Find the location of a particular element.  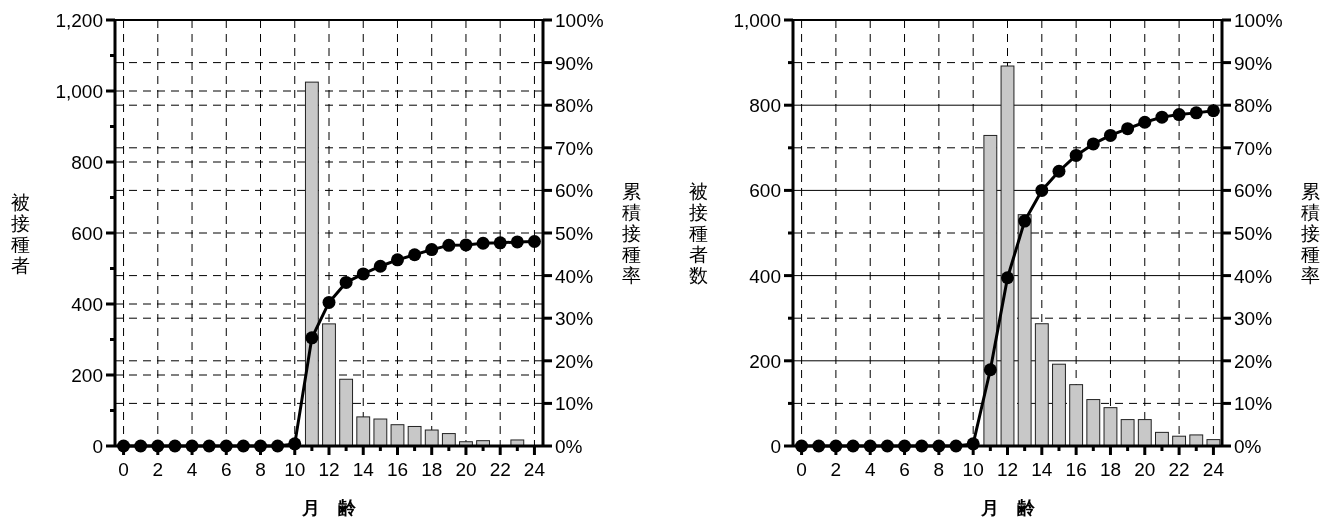

x-tick-label: 4 is located at coordinates (870, 469).